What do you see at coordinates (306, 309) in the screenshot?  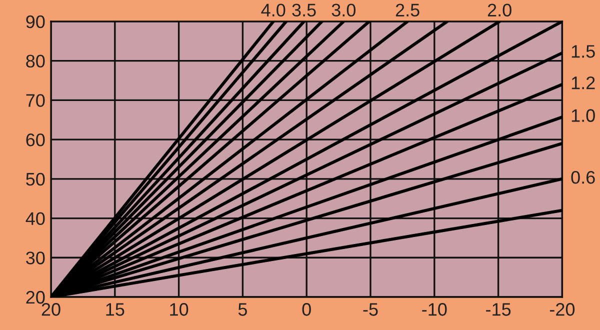 I see `x-tick-label: 0` at bounding box center [306, 309].